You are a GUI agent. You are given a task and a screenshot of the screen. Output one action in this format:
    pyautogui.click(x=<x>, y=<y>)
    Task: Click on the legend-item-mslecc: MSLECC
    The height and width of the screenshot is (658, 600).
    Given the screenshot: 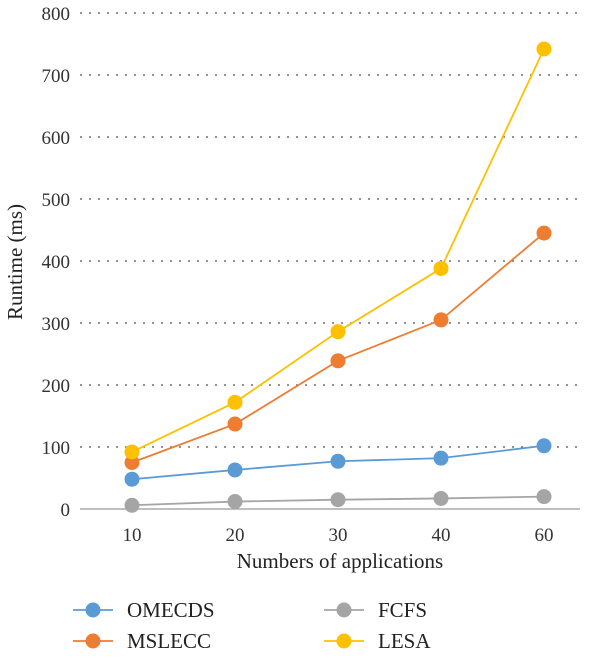 What is the action you would take?
    pyautogui.click(x=142, y=641)
    